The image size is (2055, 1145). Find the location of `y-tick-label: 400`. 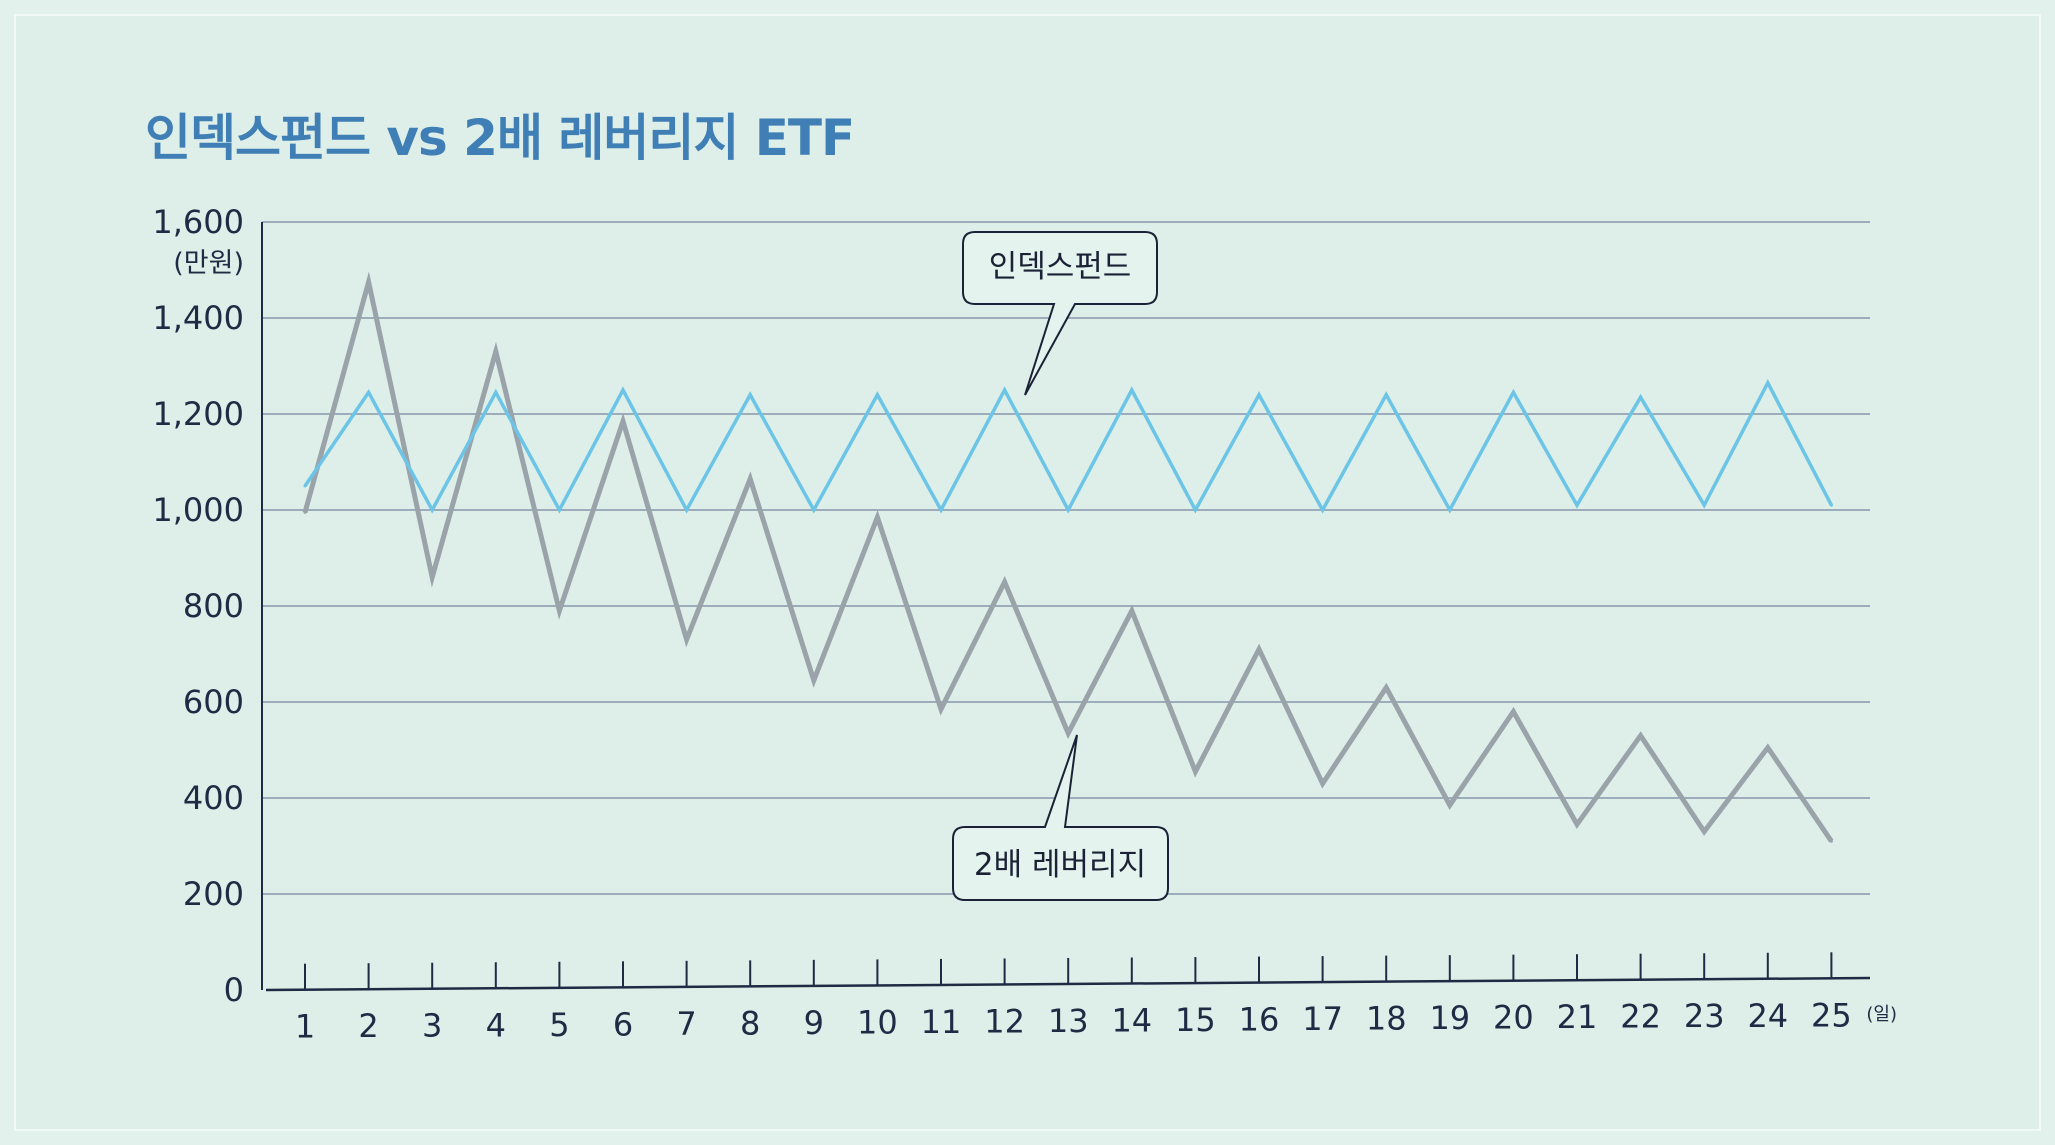

y-tick-label: 400 is located at coordinates (213, 798).